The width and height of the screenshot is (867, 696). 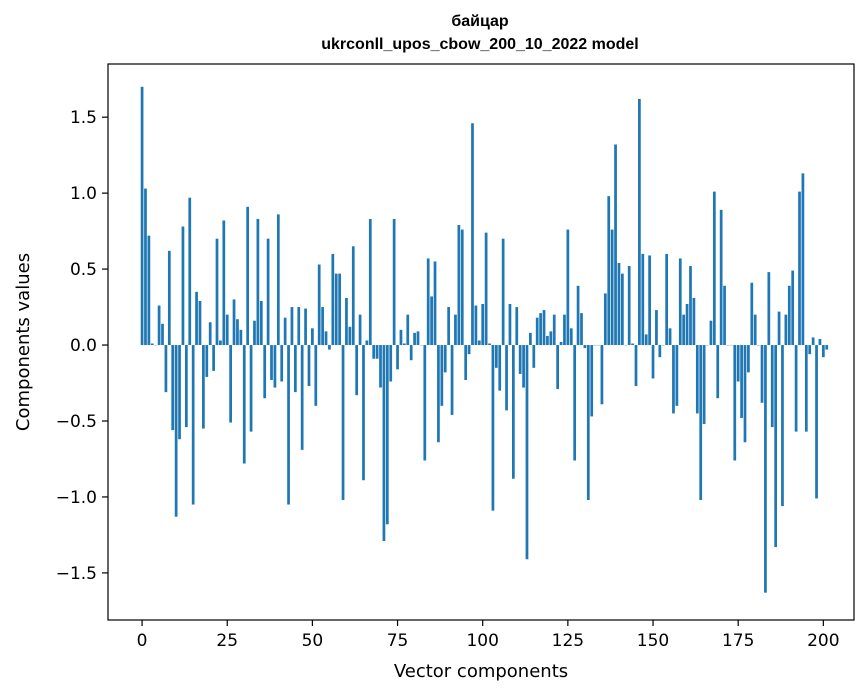 What do you see at coordinates (823, 641) in the screenshot?
I see `x-tick-label: 200` at bounding box center [823, 641].